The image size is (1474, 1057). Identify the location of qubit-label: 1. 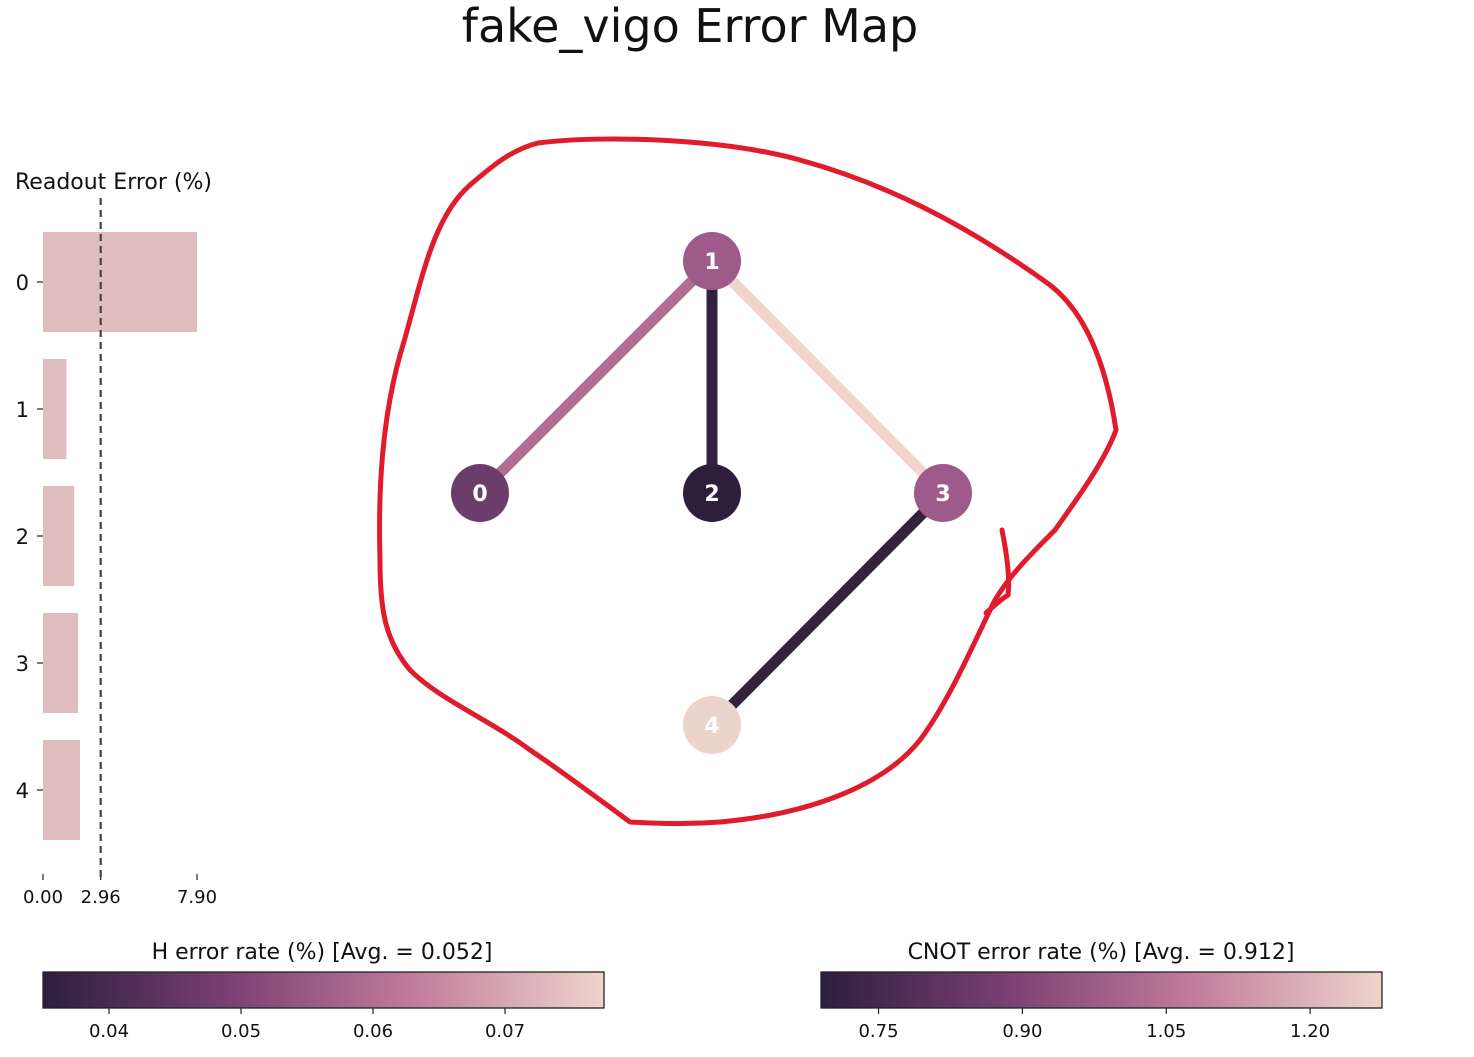
(711, 262).